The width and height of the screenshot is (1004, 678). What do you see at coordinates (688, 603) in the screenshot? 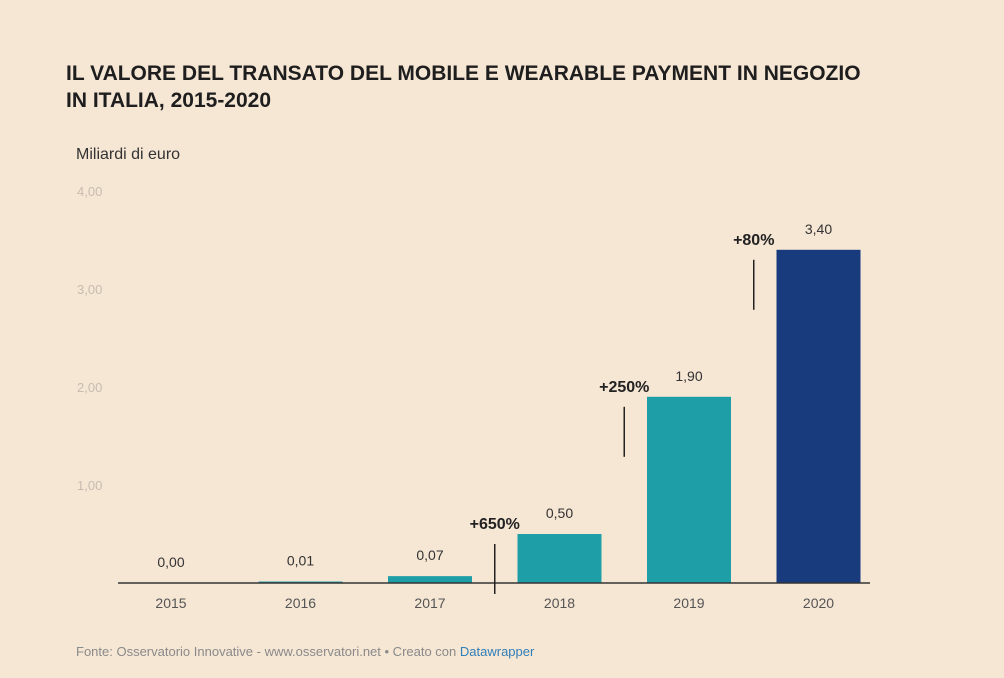
I see `x-tick-label-2019: 2019` at bounding box center [688, 603].